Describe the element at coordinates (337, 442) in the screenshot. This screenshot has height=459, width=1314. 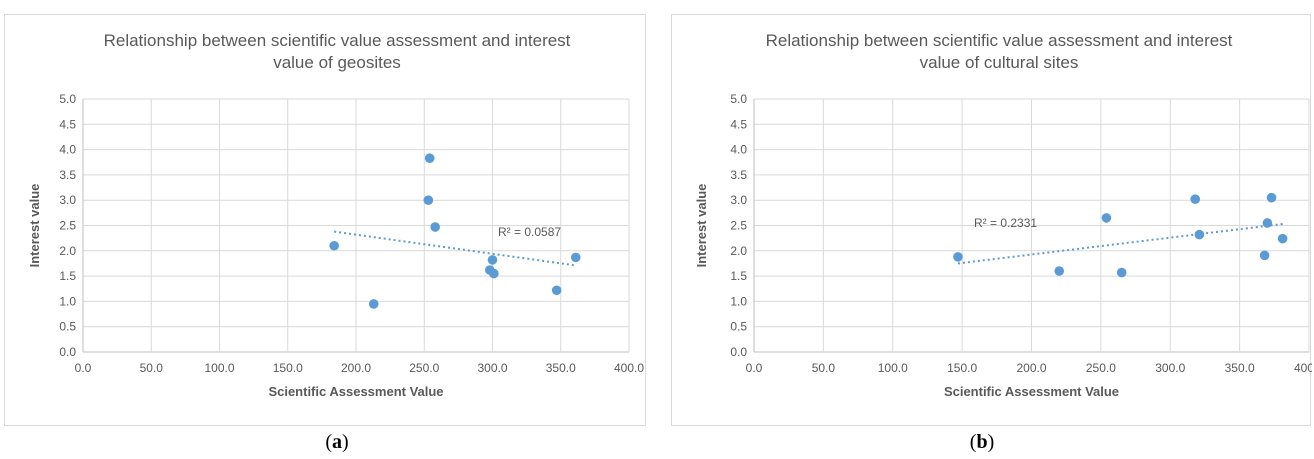
I see `caption-a: (a)` at that location.